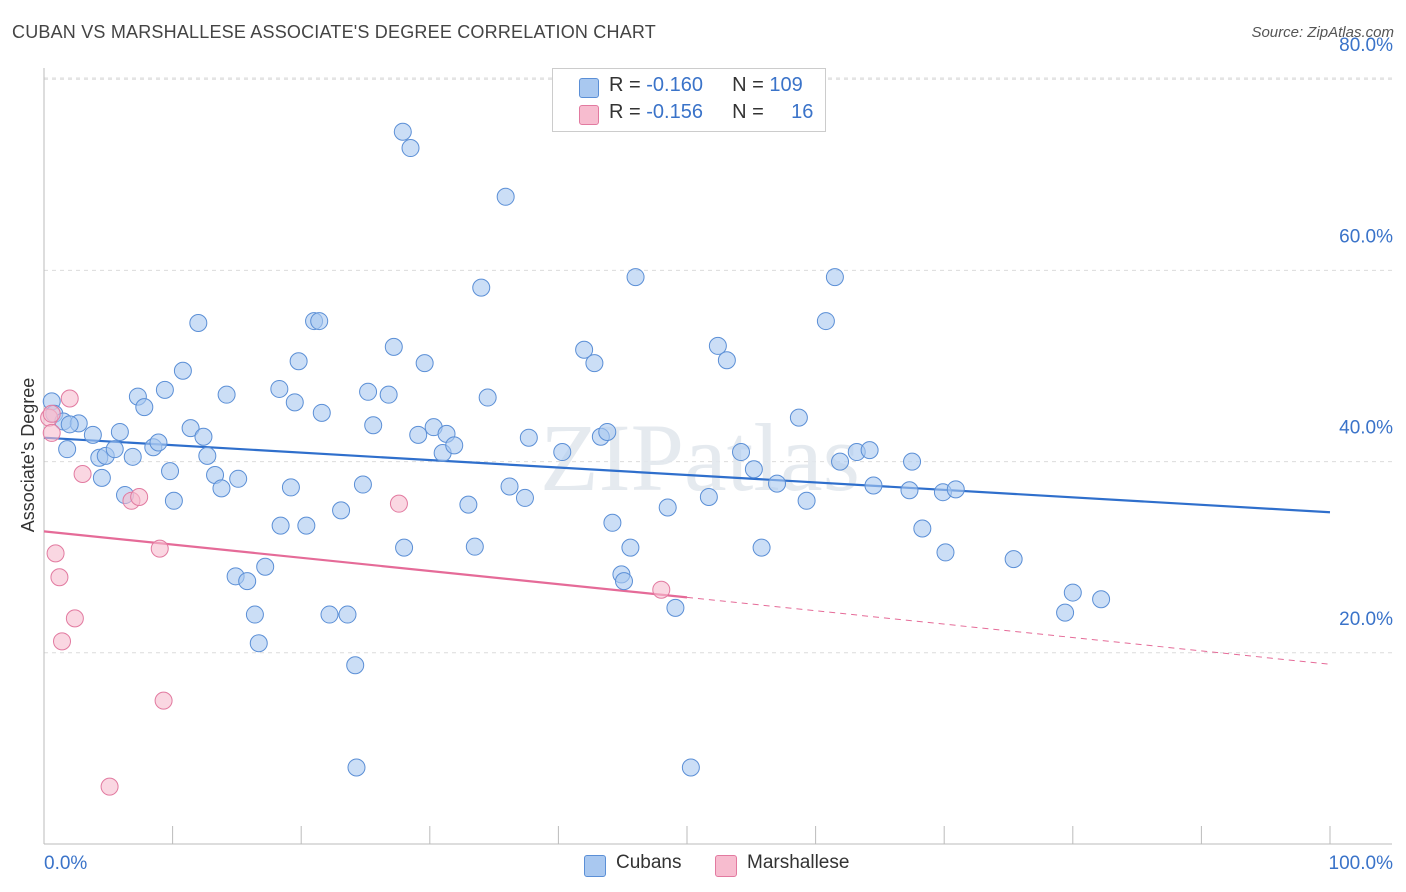 This screenshot has width=1406, height=892. Describe the element at coordinates (726, 866) in the screenshot. I see `marshallese-swatch` at that location.